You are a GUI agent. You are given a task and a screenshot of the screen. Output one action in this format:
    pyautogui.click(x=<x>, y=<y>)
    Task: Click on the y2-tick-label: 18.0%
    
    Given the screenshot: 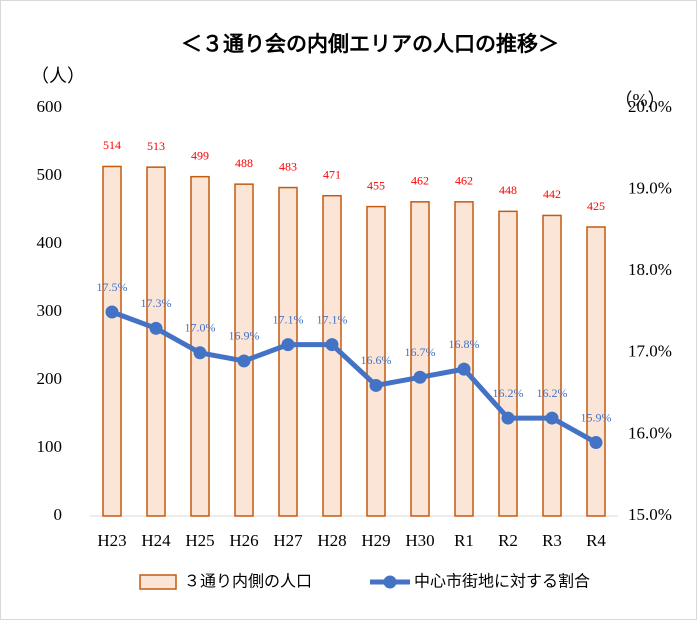 What is the action you would take?
    pyautogui.click(x=650, y=269)
    